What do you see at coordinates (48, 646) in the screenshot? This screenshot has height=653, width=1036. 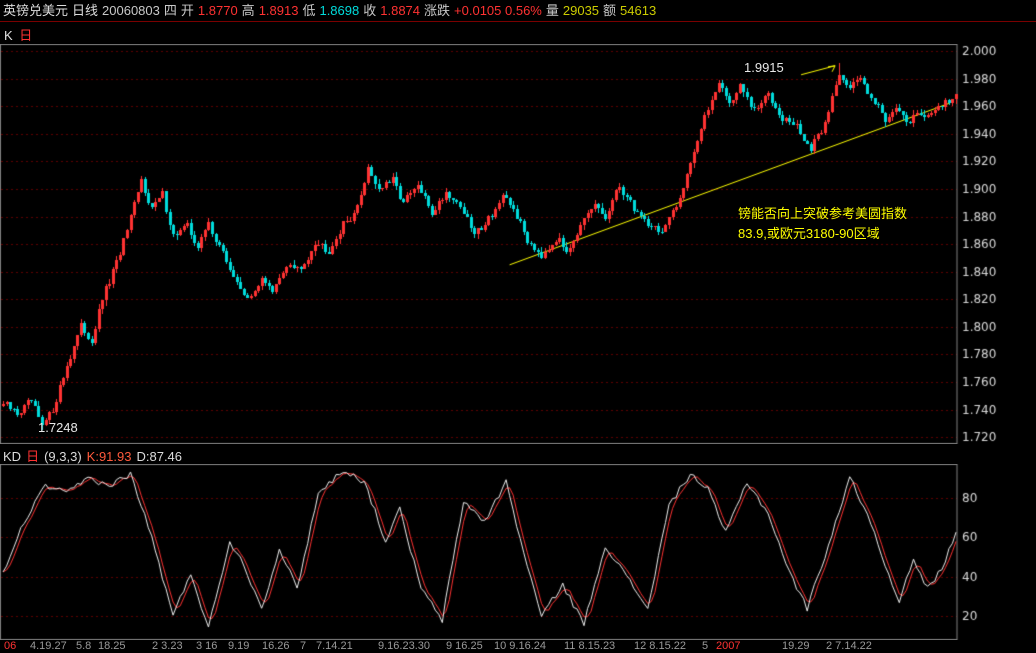 I see `date-tick: 4.19.27` at bounding box center [48, 646].